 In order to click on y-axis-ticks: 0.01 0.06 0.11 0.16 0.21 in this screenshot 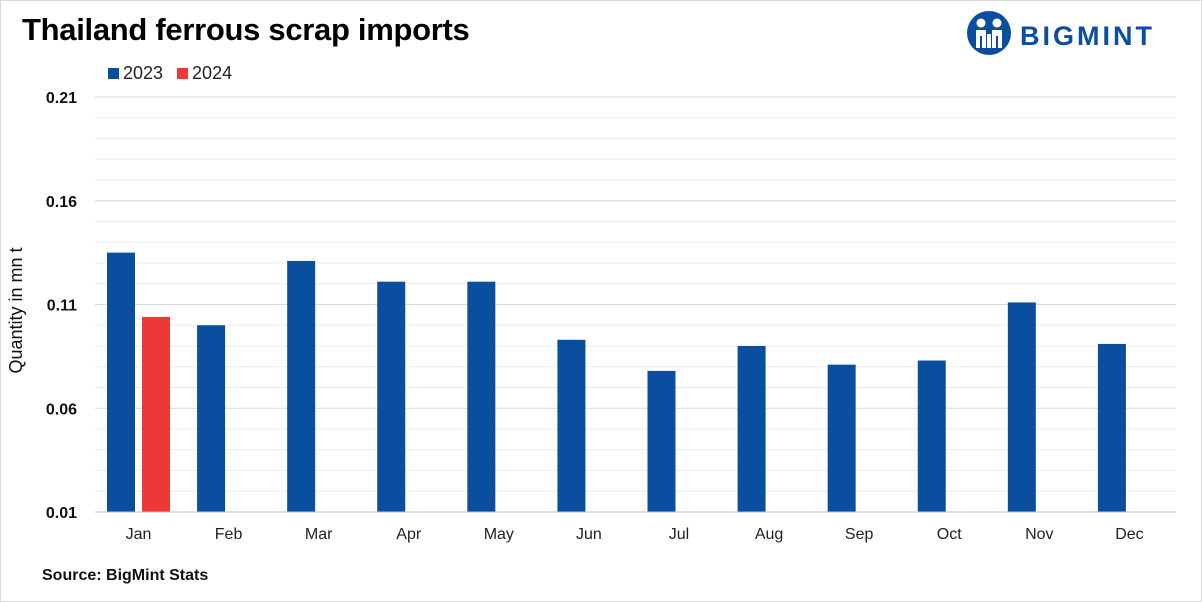, I will do `click(61, 306)`.